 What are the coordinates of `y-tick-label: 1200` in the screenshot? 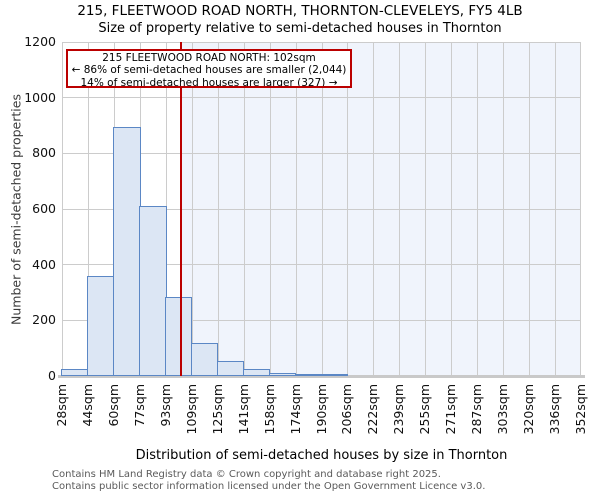 It's located at (40, 41).